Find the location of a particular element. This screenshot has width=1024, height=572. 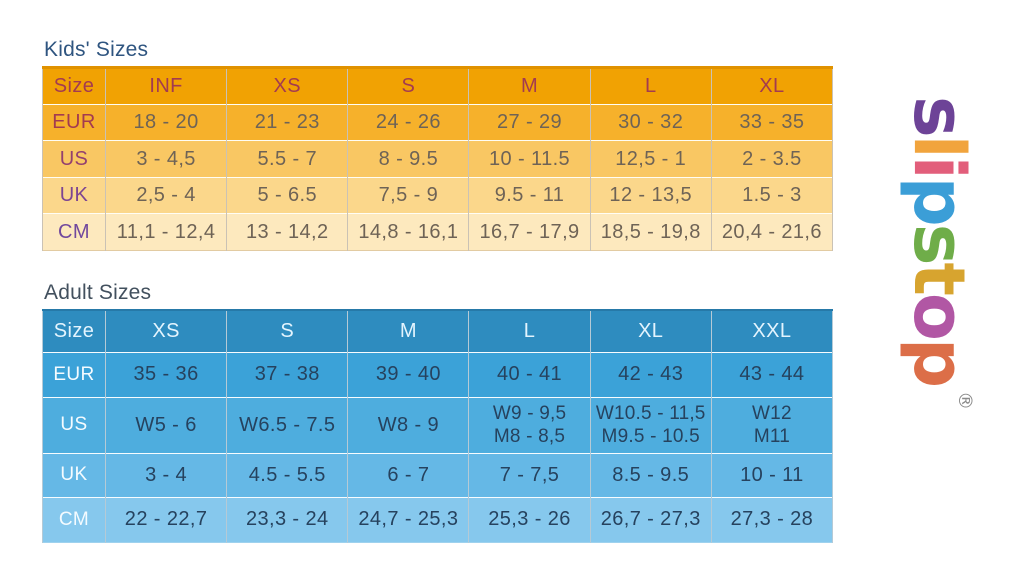

slipstop-logo: slipstop® is located at coordinates (957, 296).